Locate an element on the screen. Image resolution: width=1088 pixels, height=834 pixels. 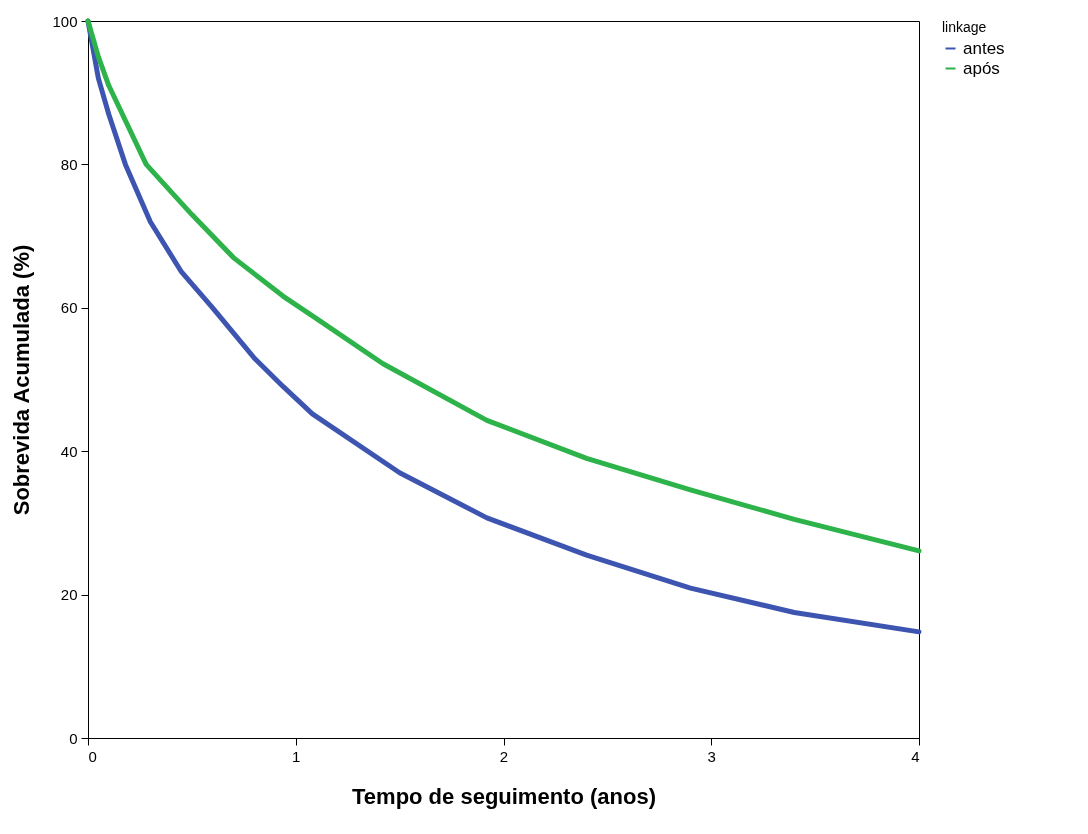
y-tick-label: 100 is located at coordinates (65, 21).